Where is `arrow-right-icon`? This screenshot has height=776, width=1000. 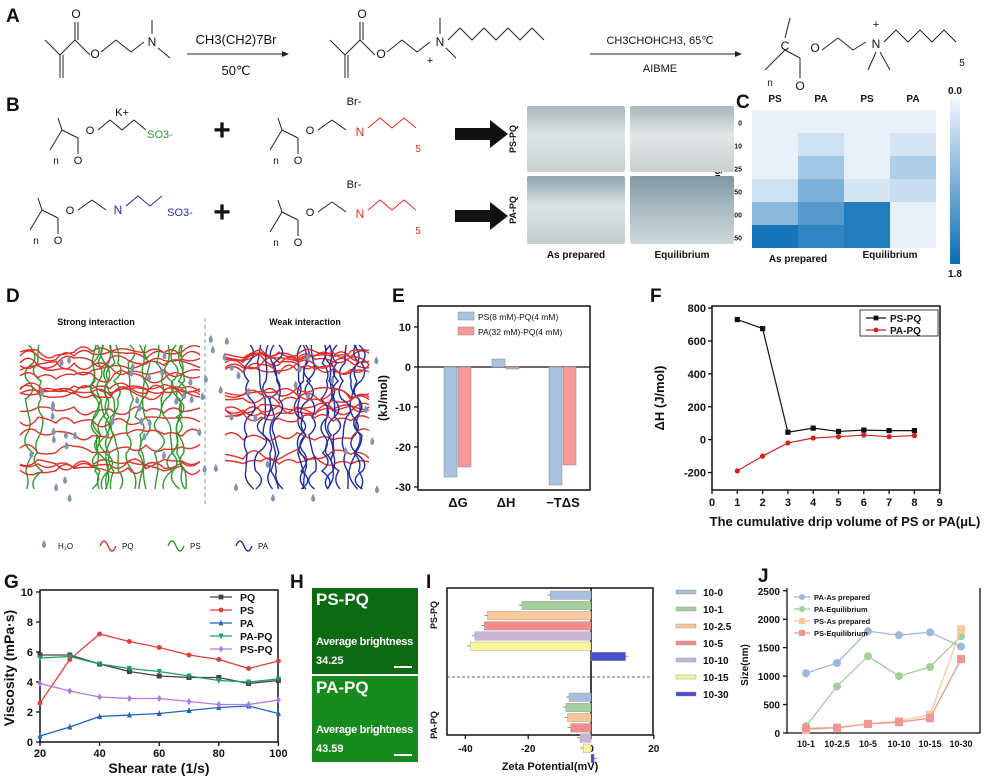 arrow-right-icon is located at coordinates (481, 134).